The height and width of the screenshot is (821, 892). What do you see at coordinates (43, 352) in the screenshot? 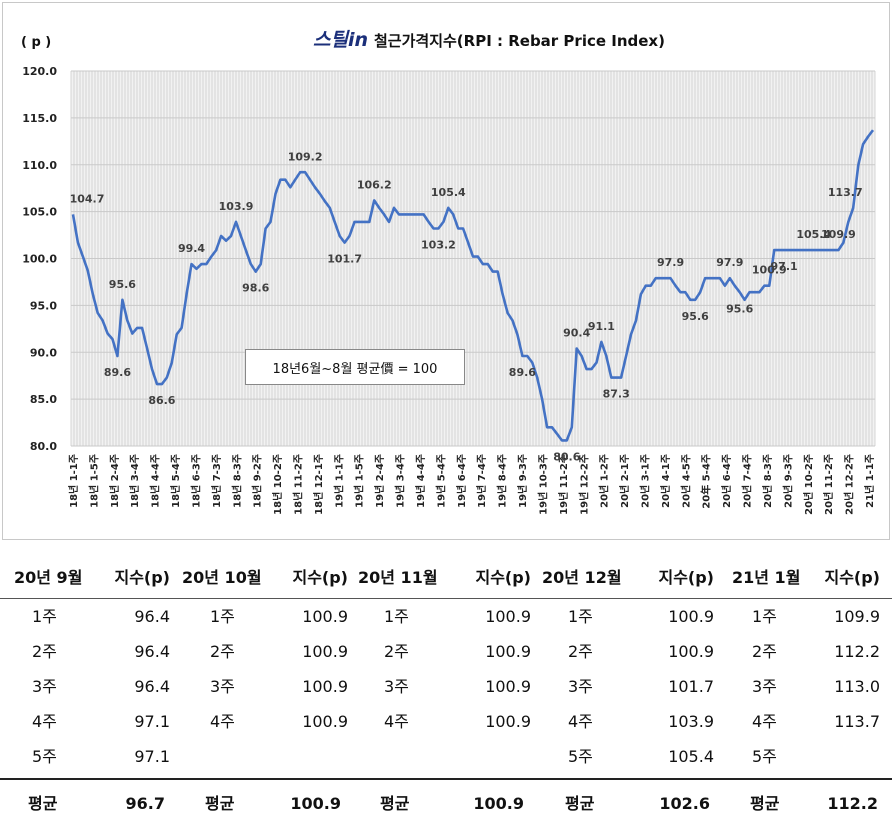
I see `y-tick-label: 90.0` at bounding box center [43, 352].